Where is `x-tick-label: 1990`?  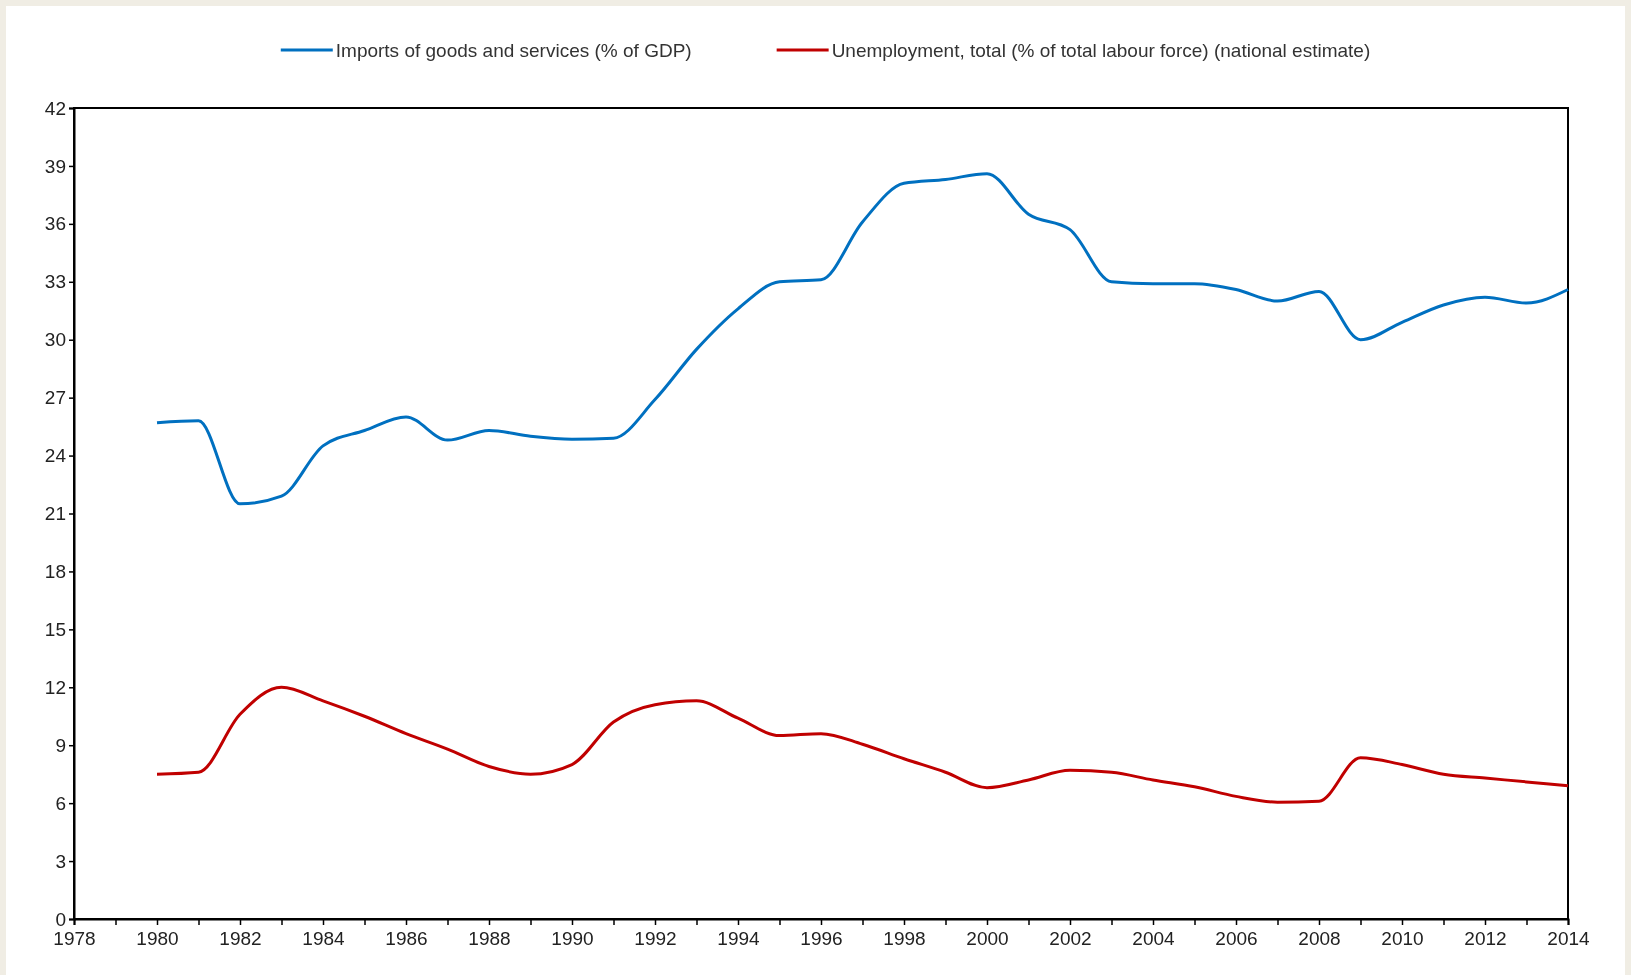
x-tick-label: 1990 is located at coordinates (572, 939).